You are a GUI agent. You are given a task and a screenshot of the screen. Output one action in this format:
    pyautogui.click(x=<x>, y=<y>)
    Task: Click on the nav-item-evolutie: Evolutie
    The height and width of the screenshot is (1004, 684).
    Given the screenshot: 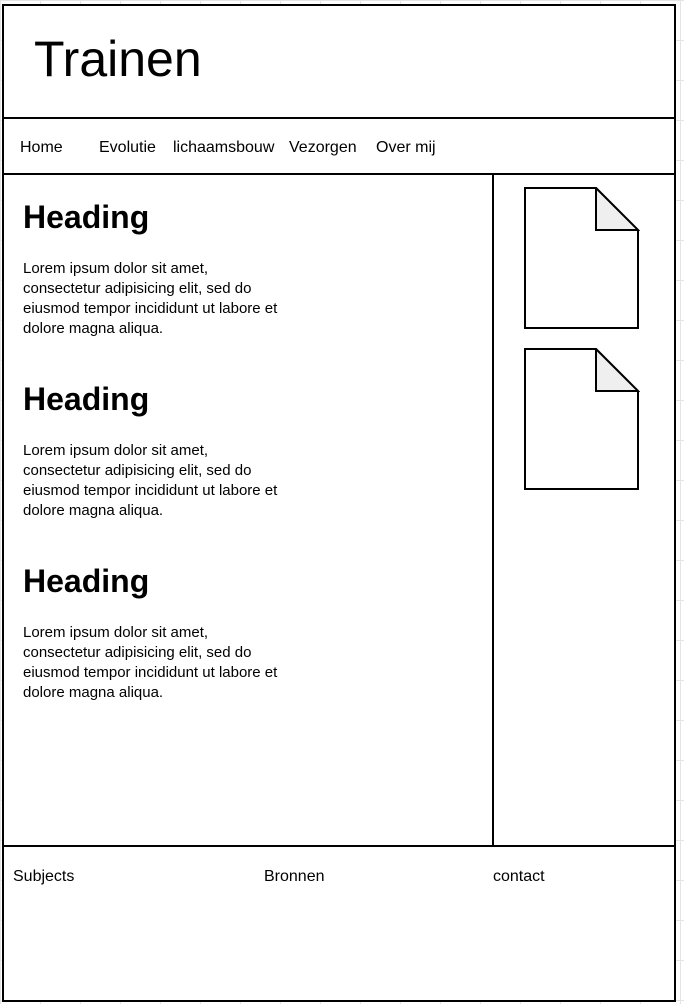 What is the action you would take?
    pyautogui.click(x=127, y=147)
    